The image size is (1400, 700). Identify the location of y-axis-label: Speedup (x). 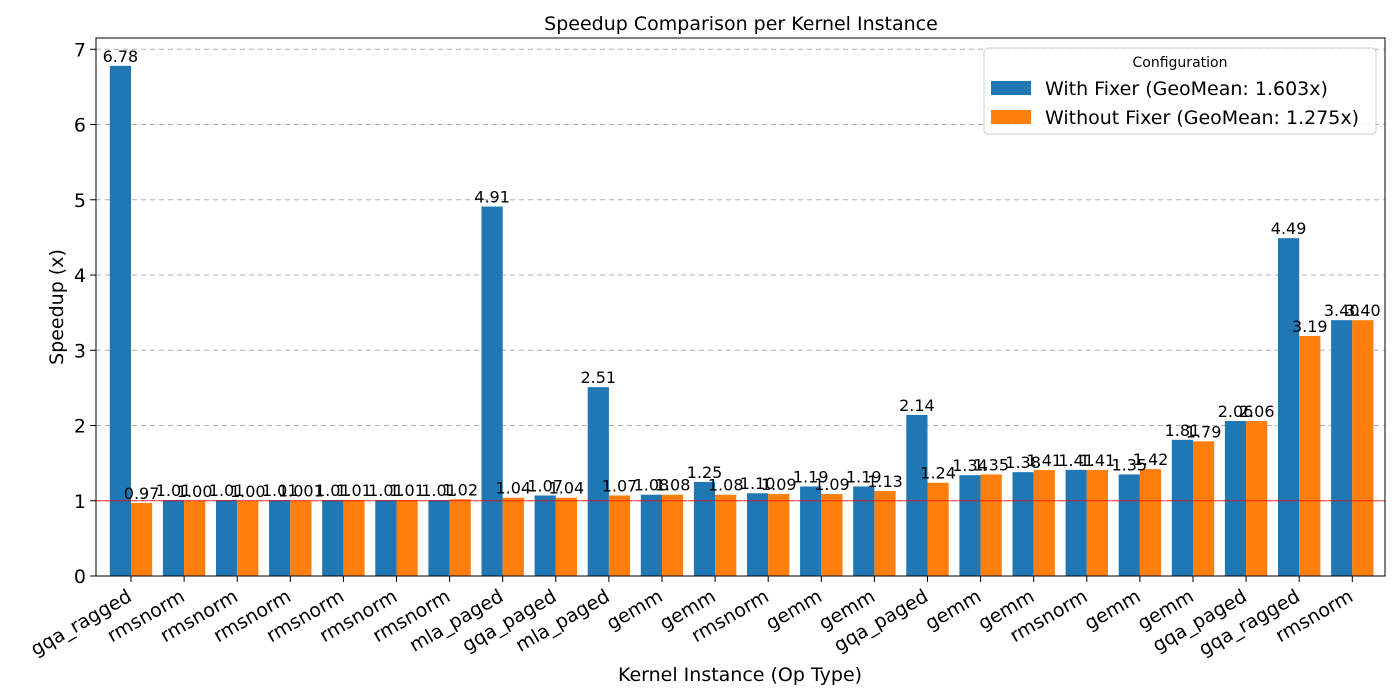
(57, 307).